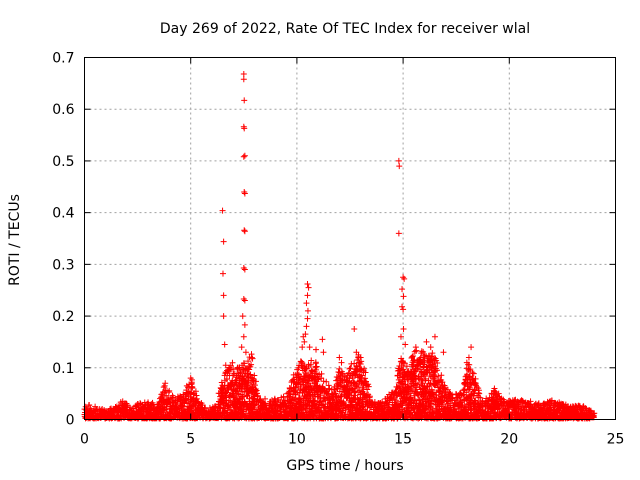 The width and height of the screenshot is (640, 480). Describe the element at coordinates (63, 214) in the screenshot. I see `y-tick-label: 0.4` at that location.